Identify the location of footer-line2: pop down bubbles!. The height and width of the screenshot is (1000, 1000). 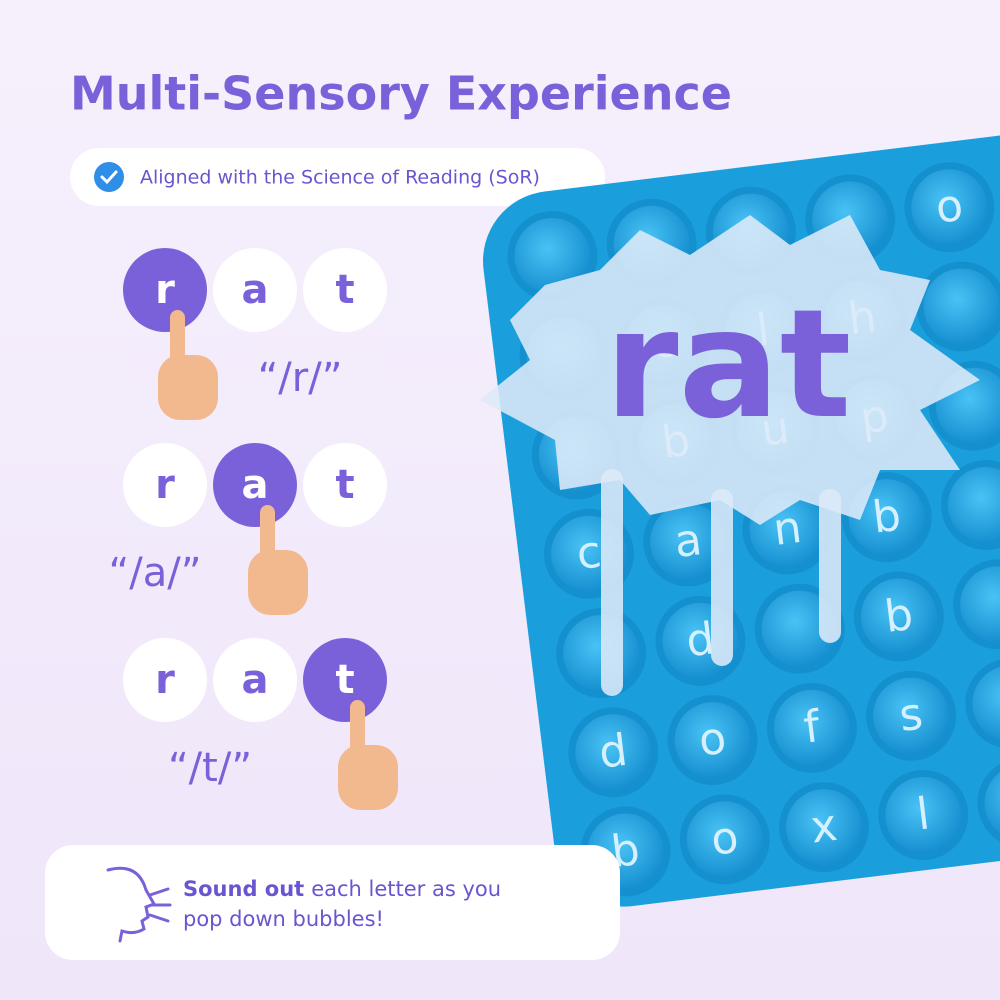
(283, 919).